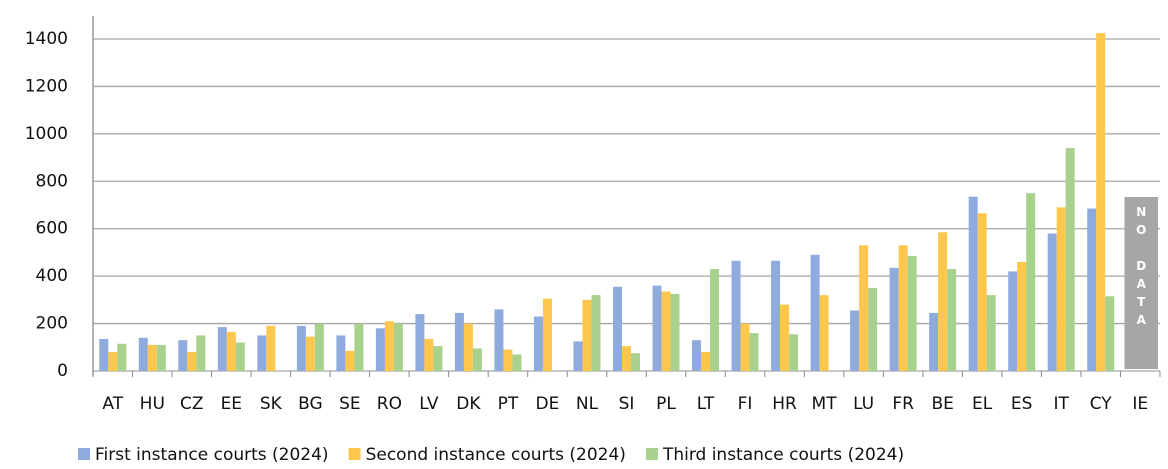 Image resolution: width=1168 pixels, height=469 pixels. Describe the element at coordinates (783, 455) in the screenshot. I see `legend-label: Third instance courts (2024)` at that location.